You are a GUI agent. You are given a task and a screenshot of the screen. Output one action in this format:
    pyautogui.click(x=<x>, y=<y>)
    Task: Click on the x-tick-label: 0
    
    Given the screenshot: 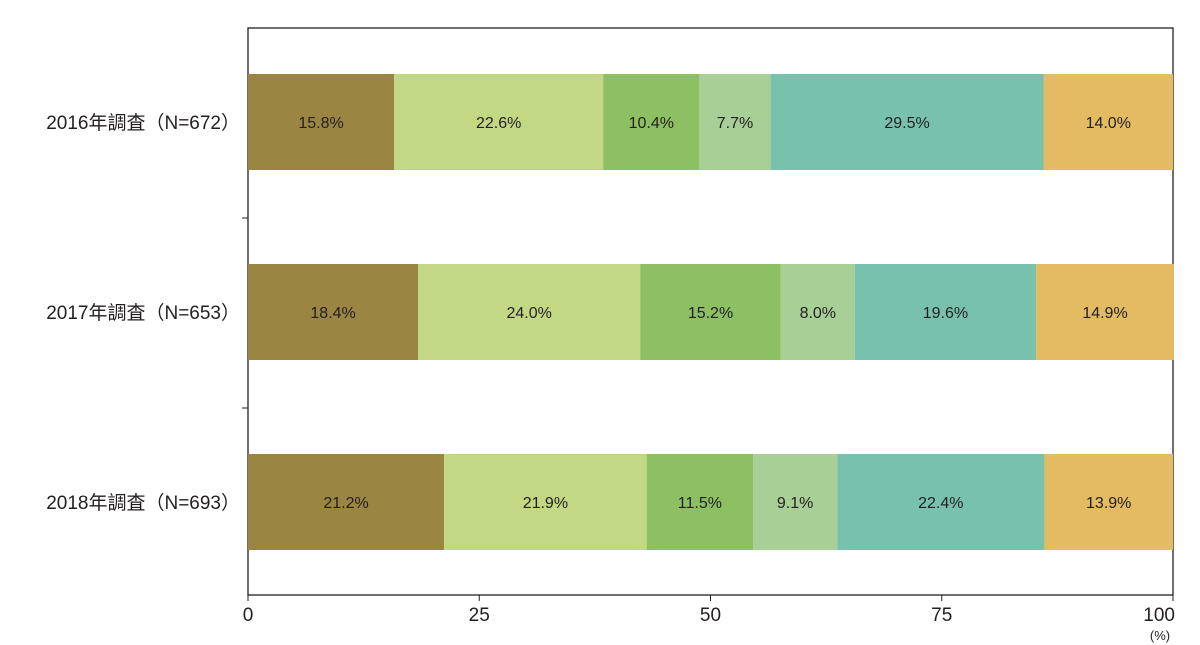 What is the action you would take?
    pyautogui.click(x=248, y=615)
    